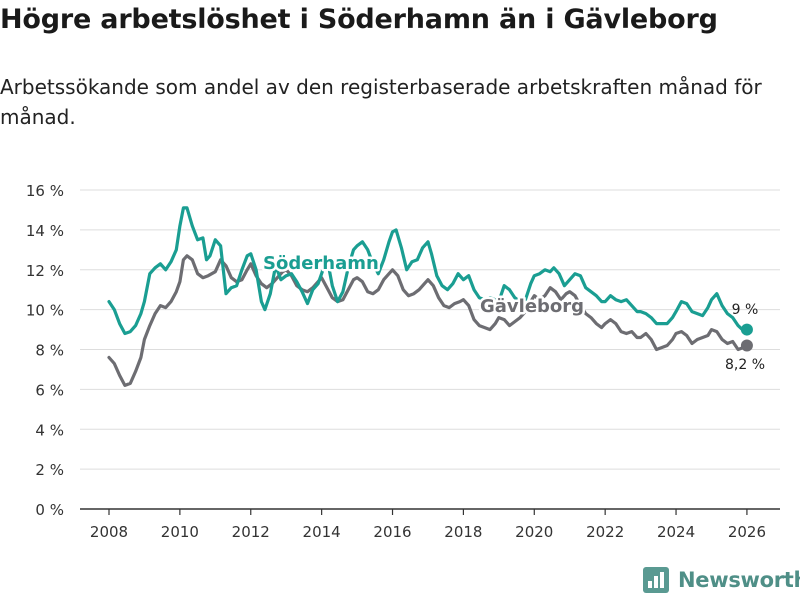 This screenshot has width=800, height=600. I want to click on end-point-soderhamn, so click(746, 329).